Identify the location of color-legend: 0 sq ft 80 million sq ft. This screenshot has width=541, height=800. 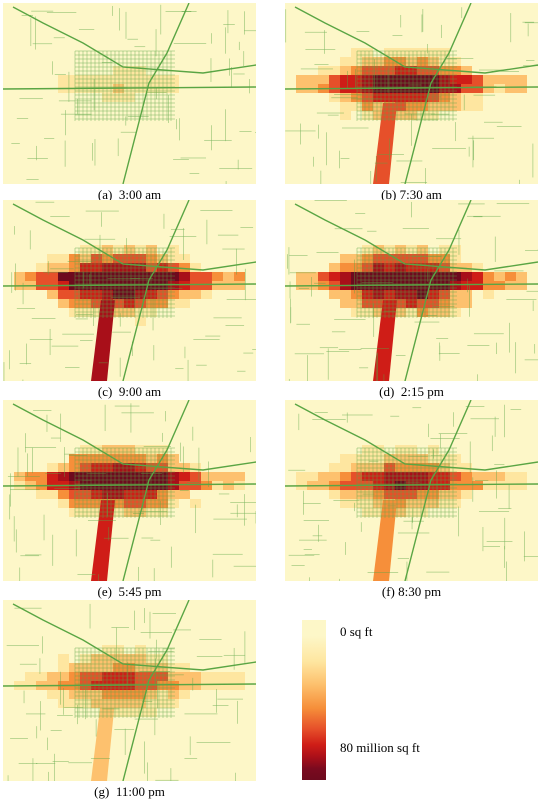
(417, 700).